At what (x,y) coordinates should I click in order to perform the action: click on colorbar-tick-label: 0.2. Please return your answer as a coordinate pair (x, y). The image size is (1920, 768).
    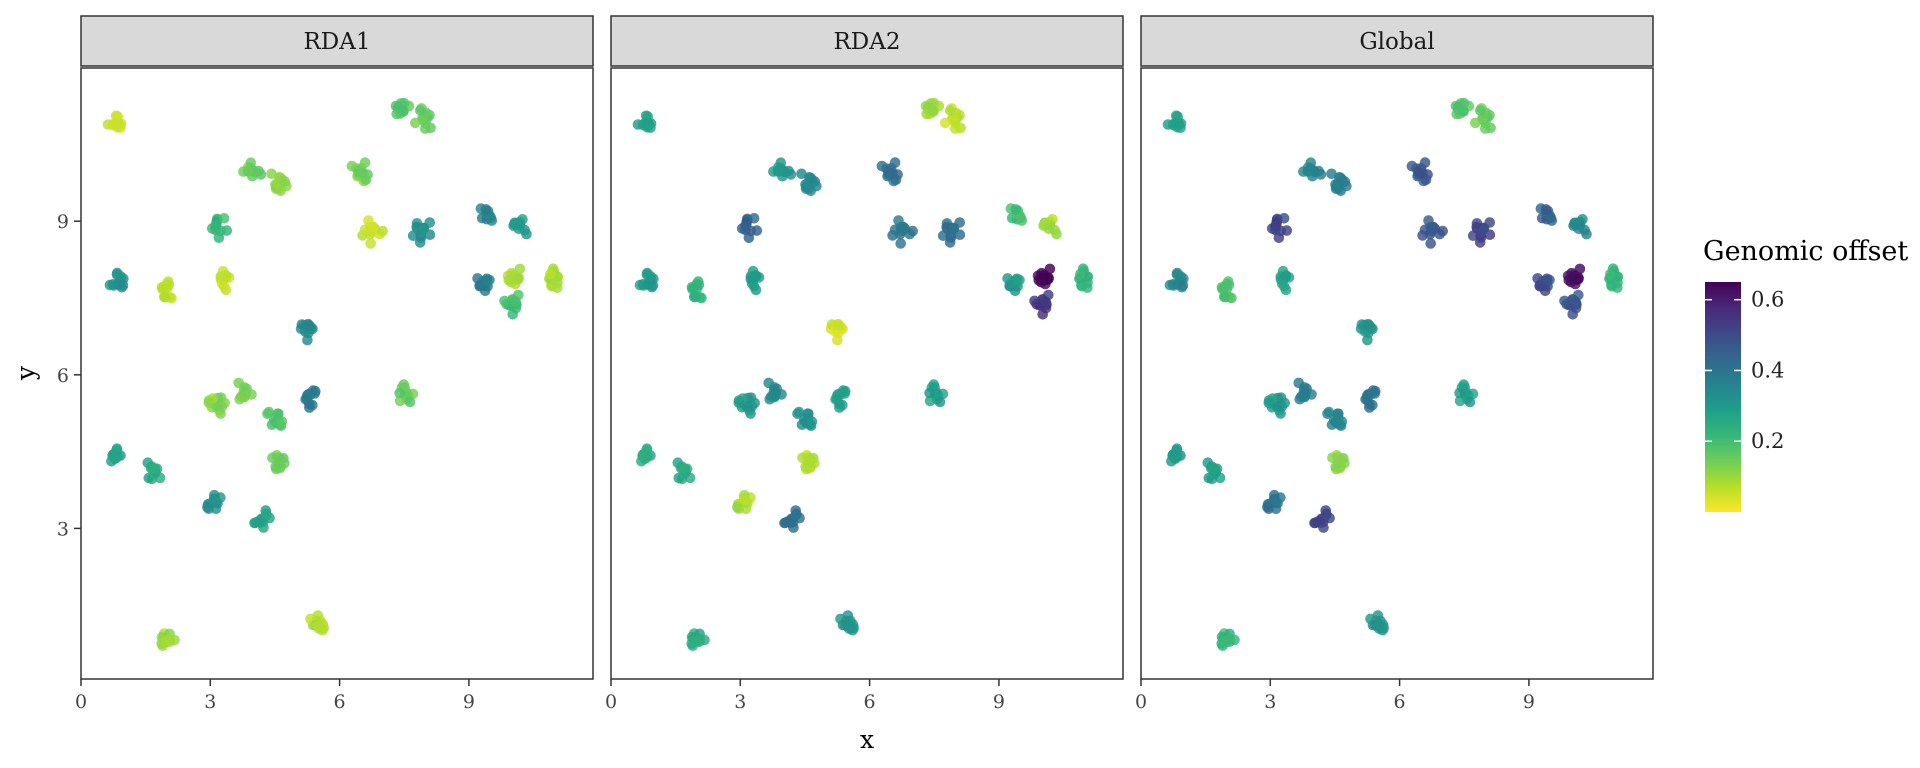
    Looking at the image, I should click on (1767, 441).